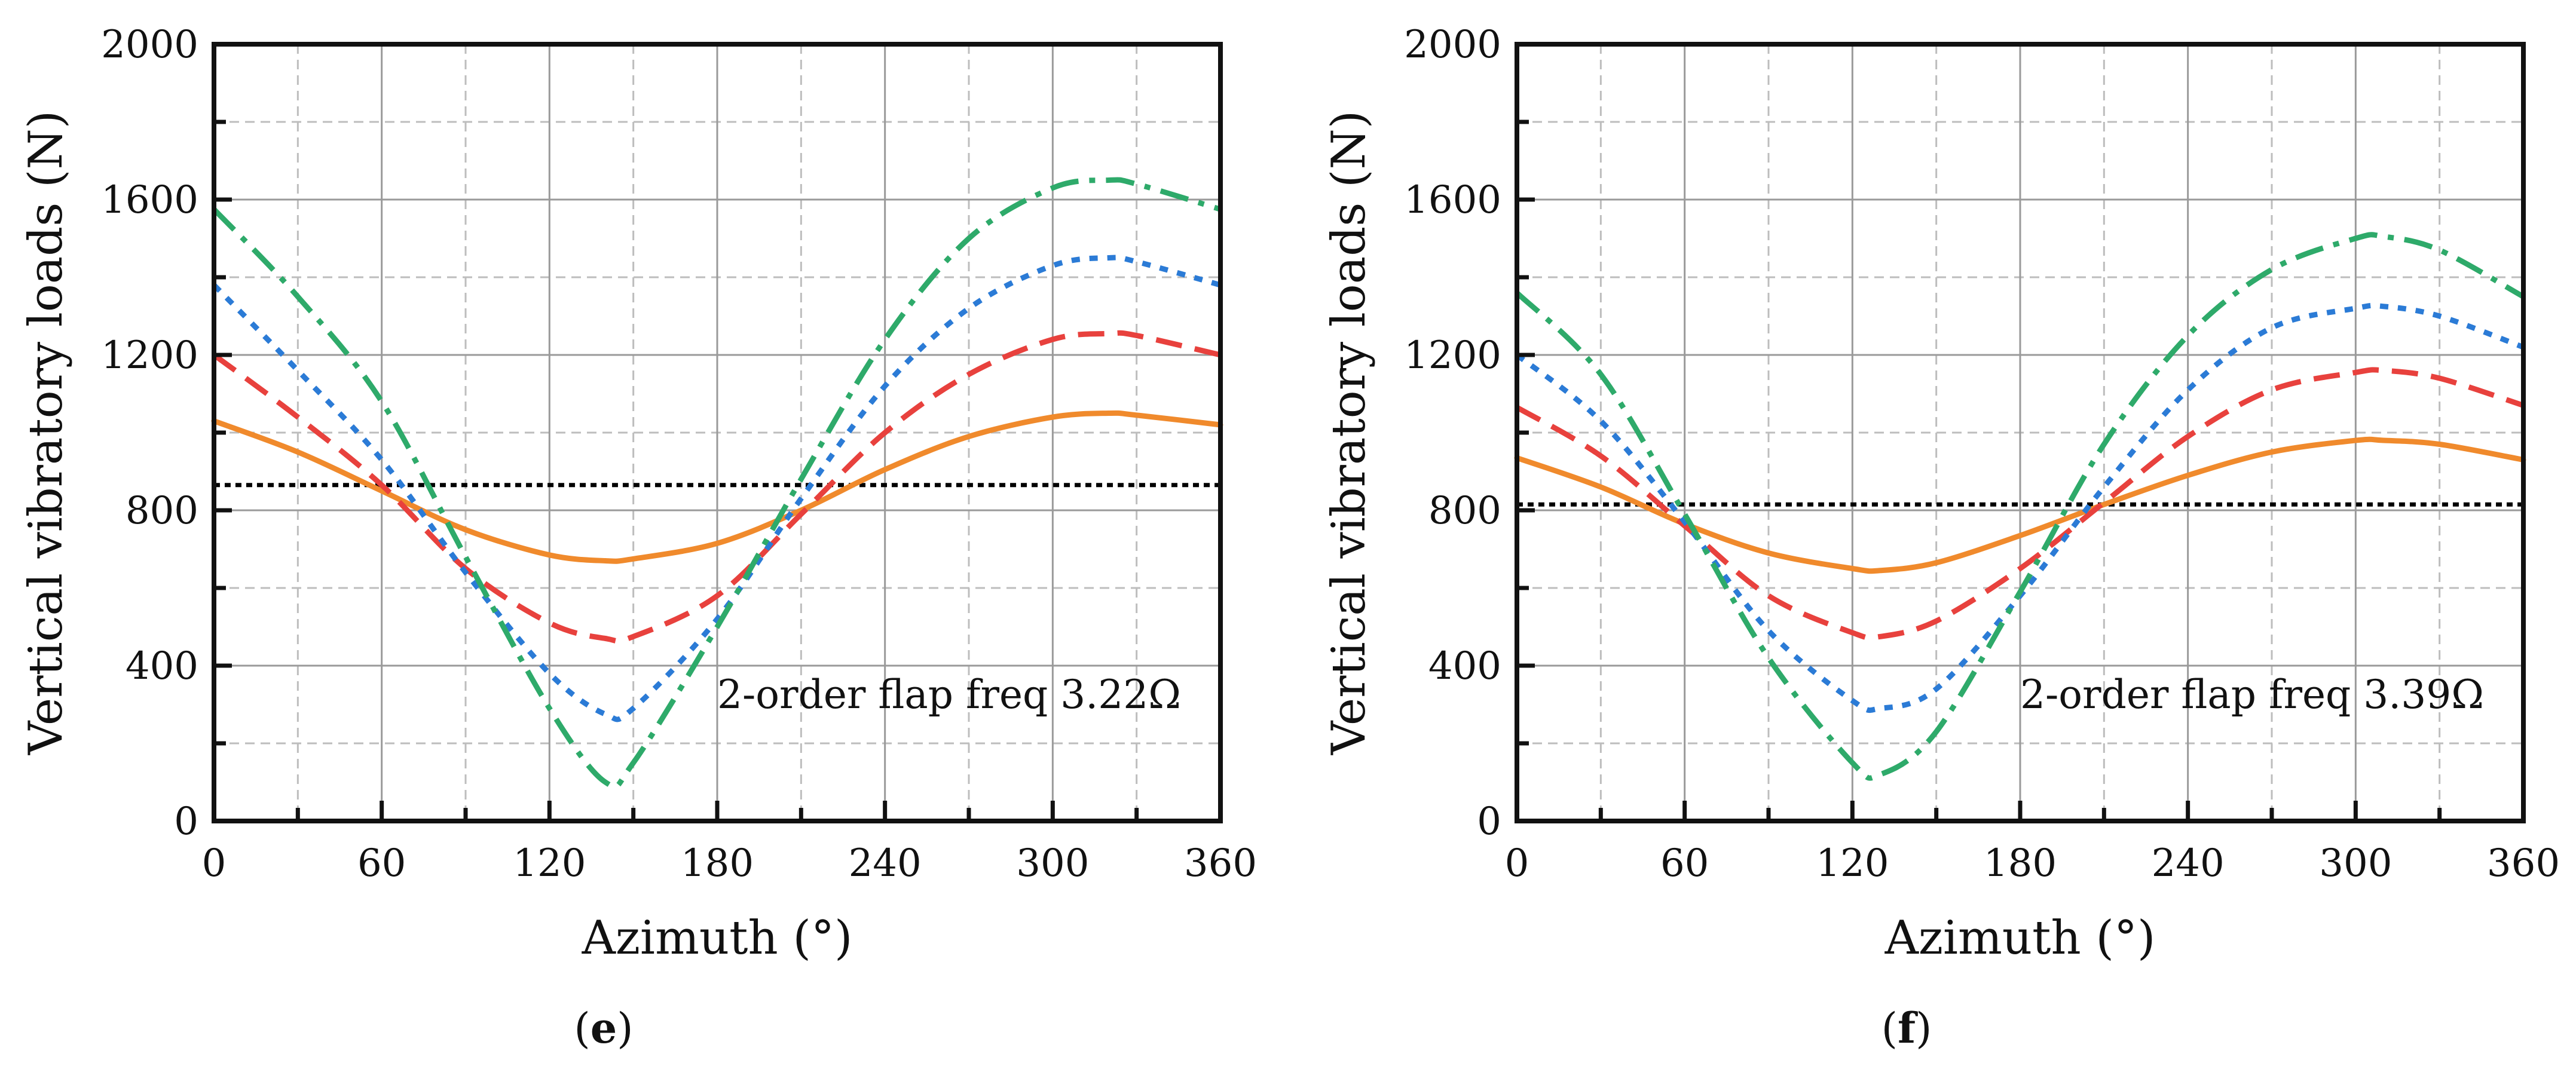  I want to click on panel-label-letter: e, so click(604, 1028).